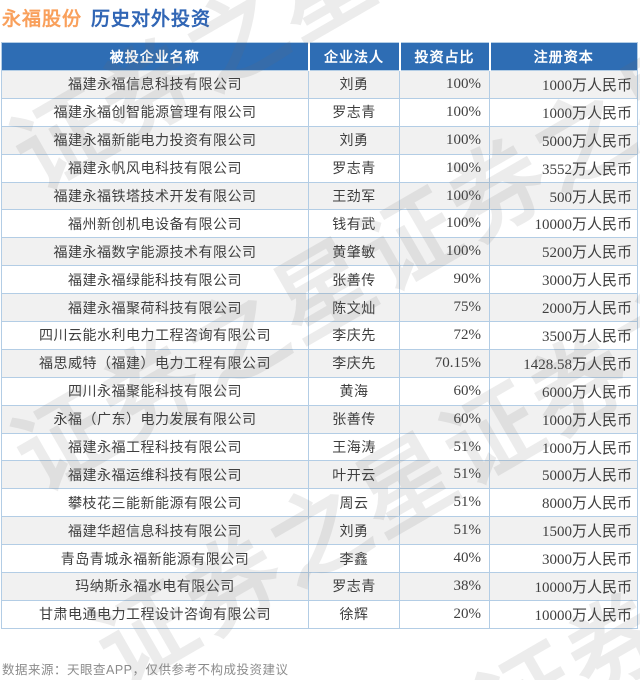 The width and height of the screenshot is (640, 680). I want to click on company-name-cell: 玛纳斯永福水电有限公司, so click(155, 586).